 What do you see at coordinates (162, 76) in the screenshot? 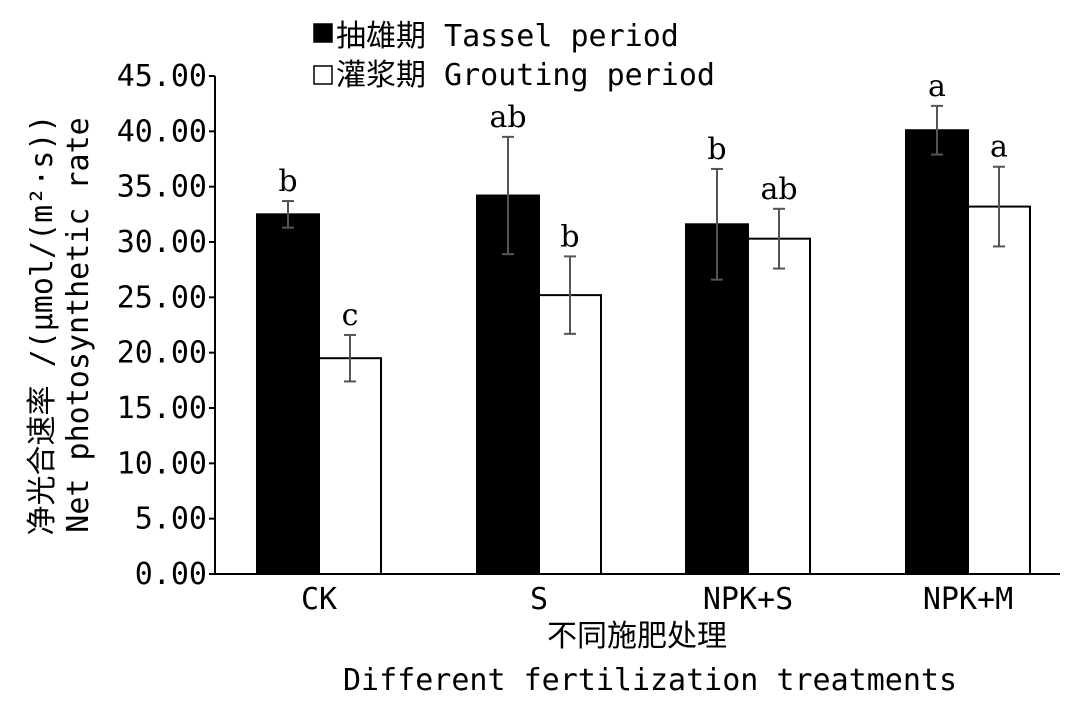
I see `y-tick-label-9: 45.00` at bounding box center [162, 76].